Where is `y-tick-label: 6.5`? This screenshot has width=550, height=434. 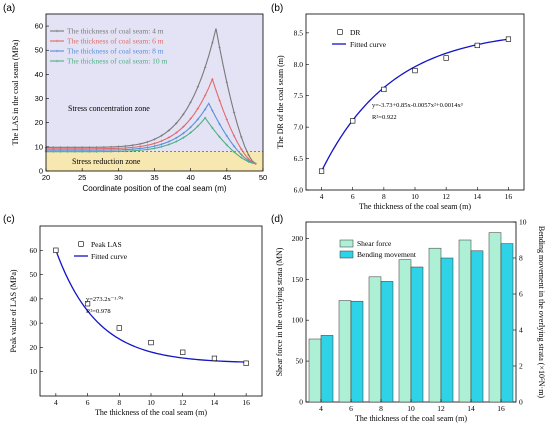
y-tick-label: 6.5 is located at coordinates (299, 158).